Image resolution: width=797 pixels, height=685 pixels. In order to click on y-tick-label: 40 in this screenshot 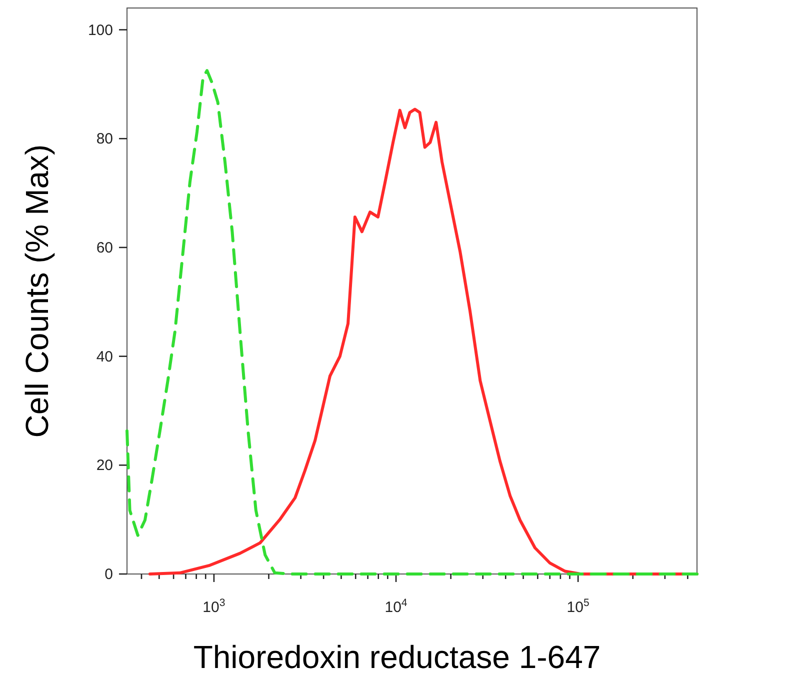, I will do `click(104, 357)`.